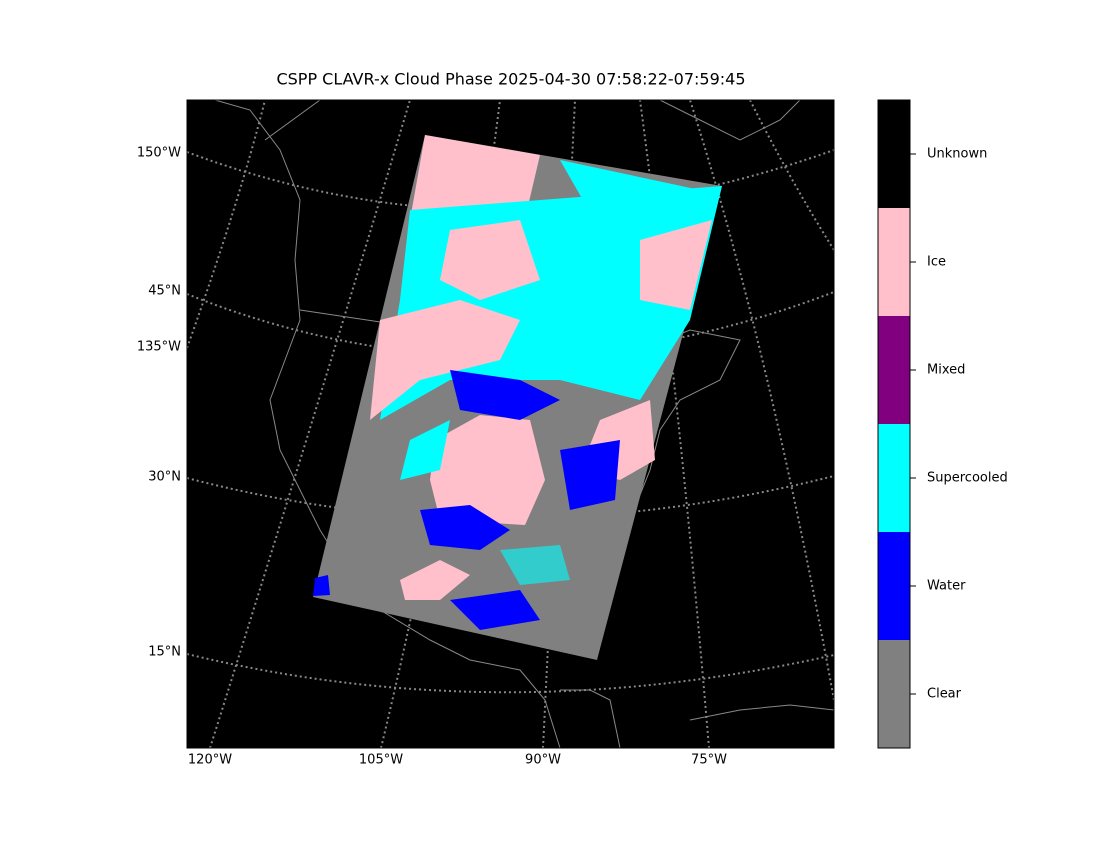 This screenshot has height=844, width=1120. What do you see at coordinates (957, 154) in the screenshot?
I see `colorbar-label: Unknown` at bounding box center [957, 154].